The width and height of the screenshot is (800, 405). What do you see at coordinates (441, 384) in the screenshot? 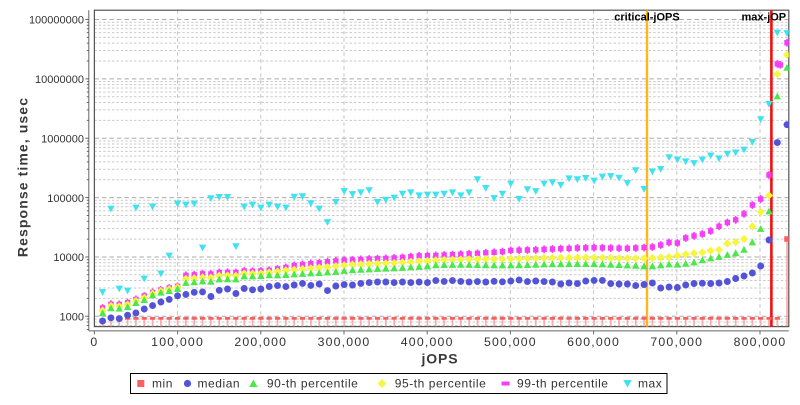
I see `svg-text: 95-th percentile` at bounding box center [441, 384].